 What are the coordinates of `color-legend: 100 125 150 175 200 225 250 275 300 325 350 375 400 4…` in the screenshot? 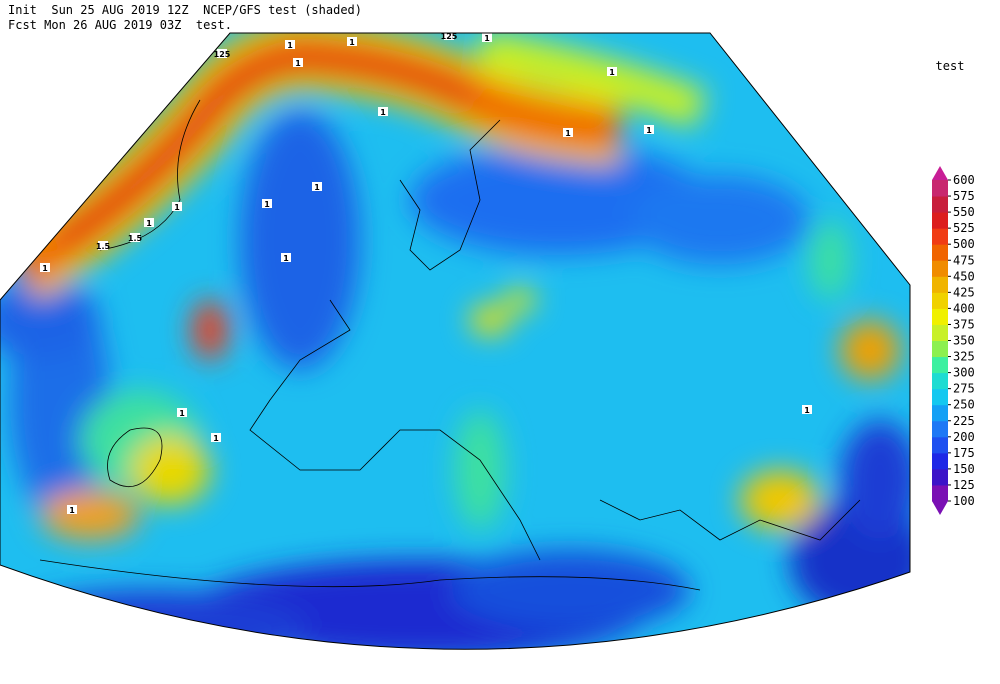 It's located at (953, 340).